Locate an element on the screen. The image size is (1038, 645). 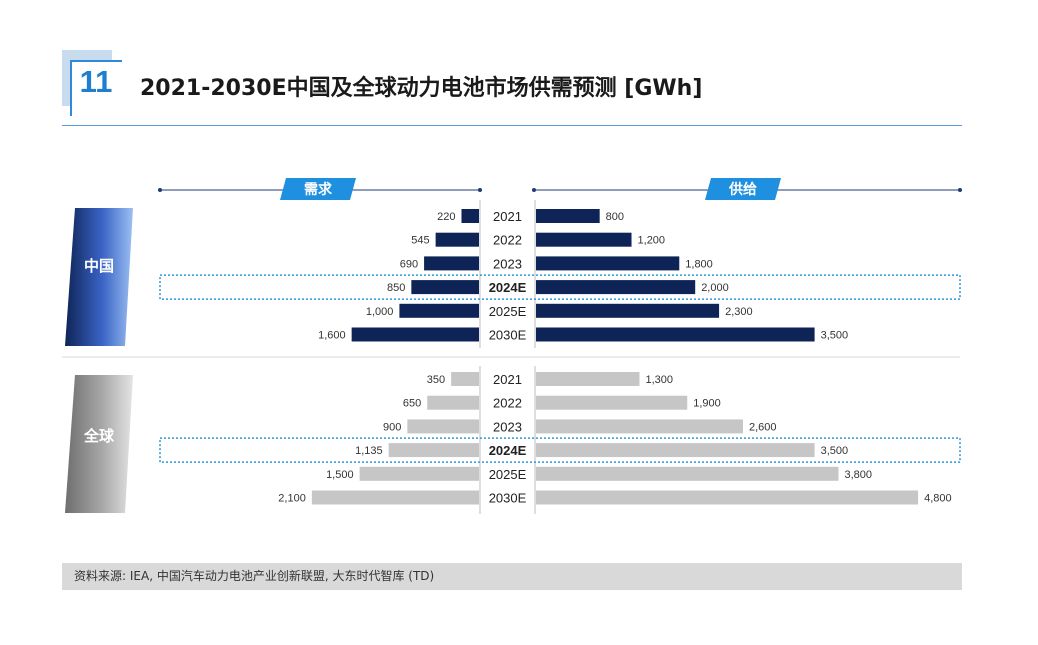
china-supply-label: 1,200 is located at coordinates (652, 241).